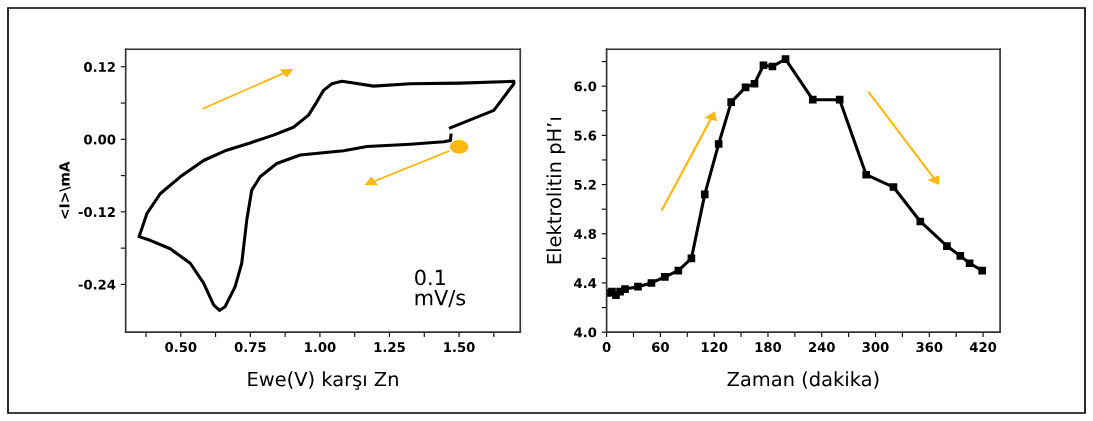 This screenshot has width=1093, height=421. Describe the element at coordinates (556, 191) in the screenshot. I see `y-axis-title: Elektrolitin pH’ı` at that location.